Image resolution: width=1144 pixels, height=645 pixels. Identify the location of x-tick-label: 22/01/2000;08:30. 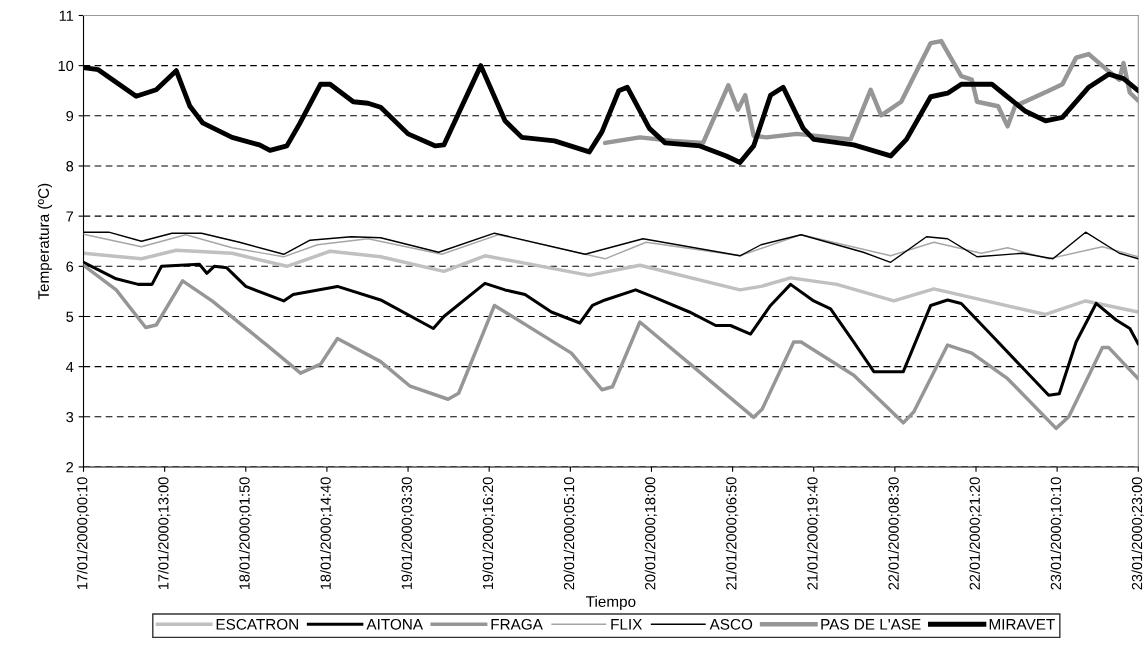
(894, 533).